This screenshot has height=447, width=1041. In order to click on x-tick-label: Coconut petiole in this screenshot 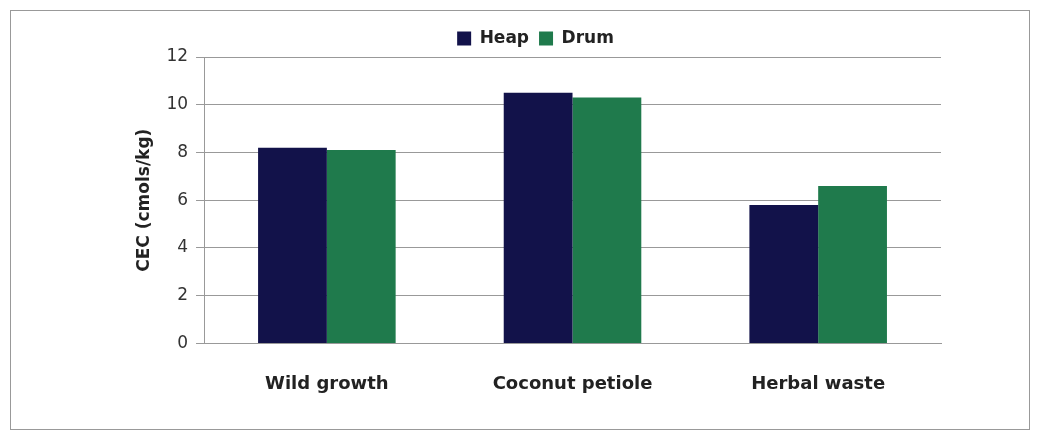, I will do `click(572, 382)`.